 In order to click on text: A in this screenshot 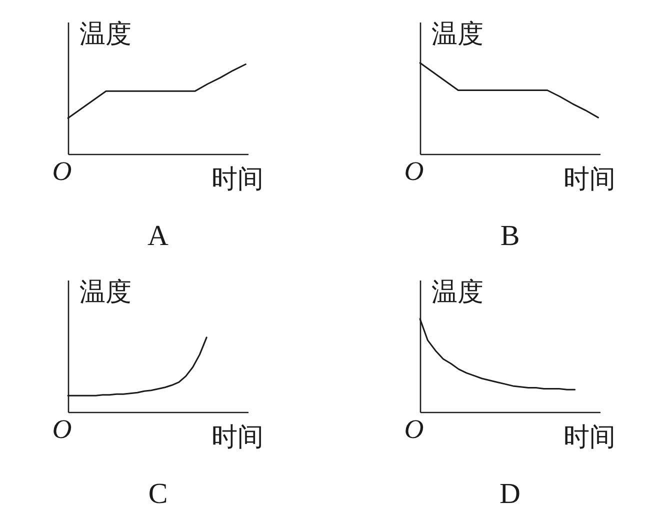, I will do `click(158, 236)`.